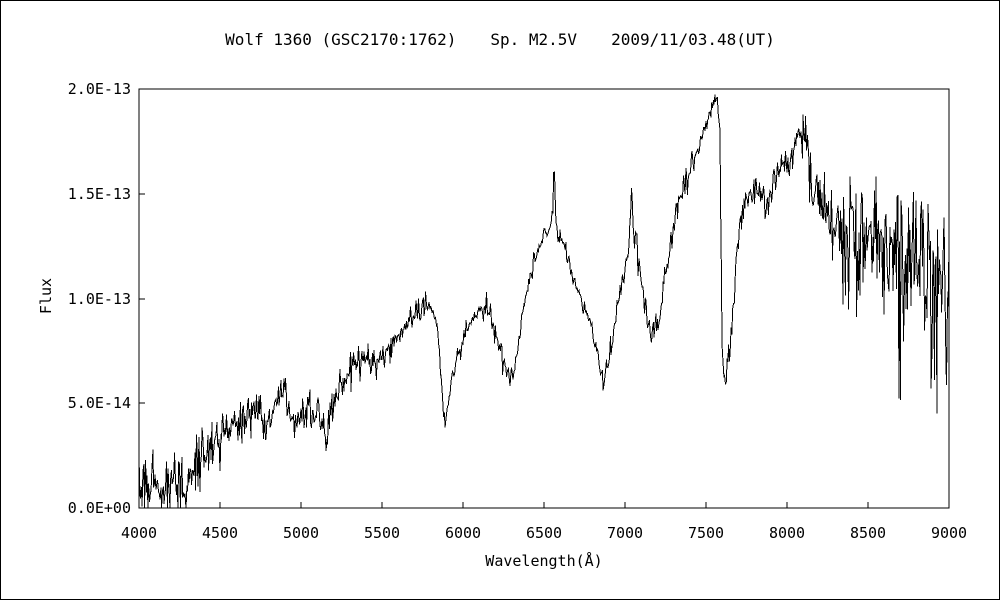 This screenshot has width=1000, height=600. Describe the element at coordinates (99, 194) in the screenshot. I see `y-tick-label: 1.5E-13` at that location.